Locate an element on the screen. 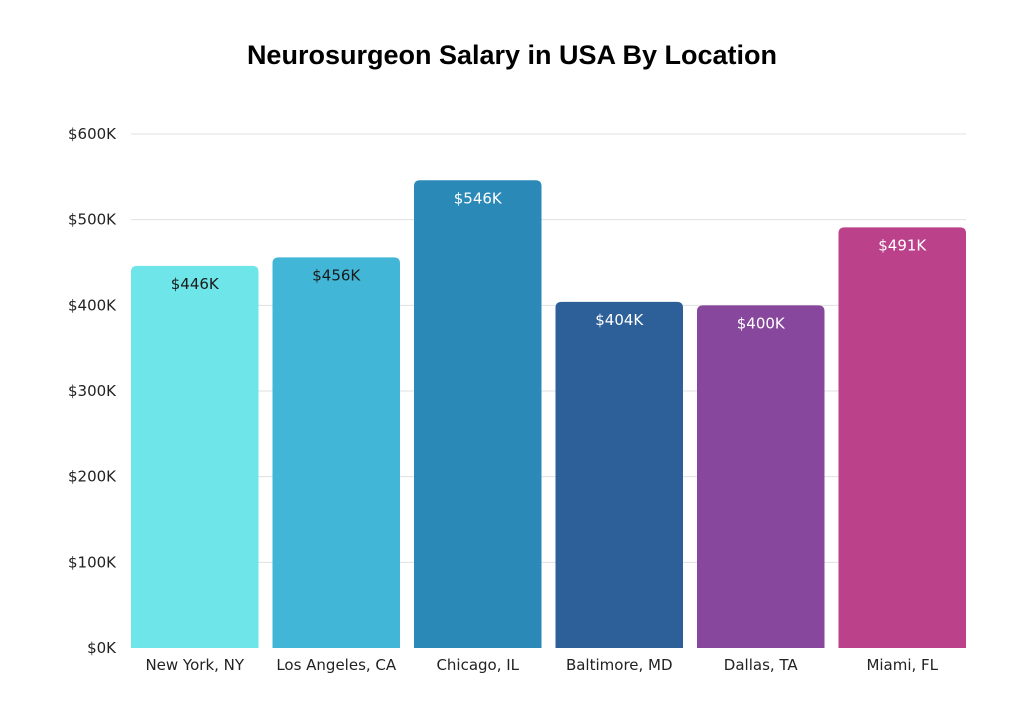 The height and width of the screenshot is (720, 1024). value-labels: $446K $456K $546K $404K $400K $491K is located at coordinates (549, 260).